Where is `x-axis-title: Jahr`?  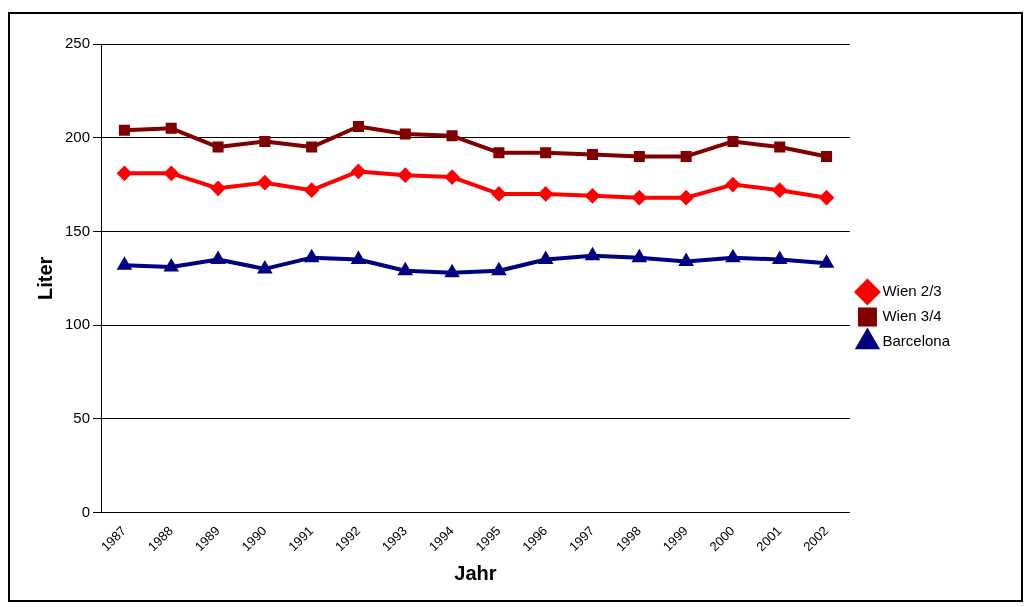
x-axis-title: Jahr is located at coordinates (475, 572).